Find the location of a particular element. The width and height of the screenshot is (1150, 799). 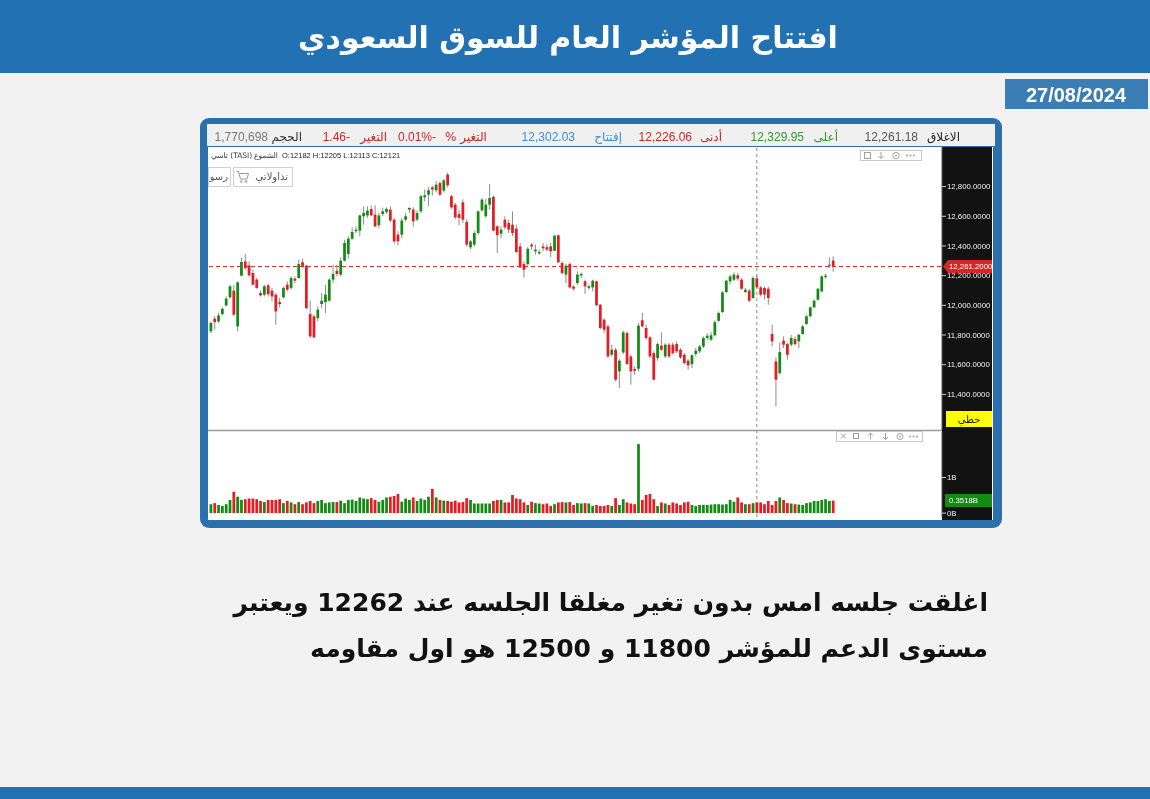

text: 0.01%- is located at coordinates (416, 137).